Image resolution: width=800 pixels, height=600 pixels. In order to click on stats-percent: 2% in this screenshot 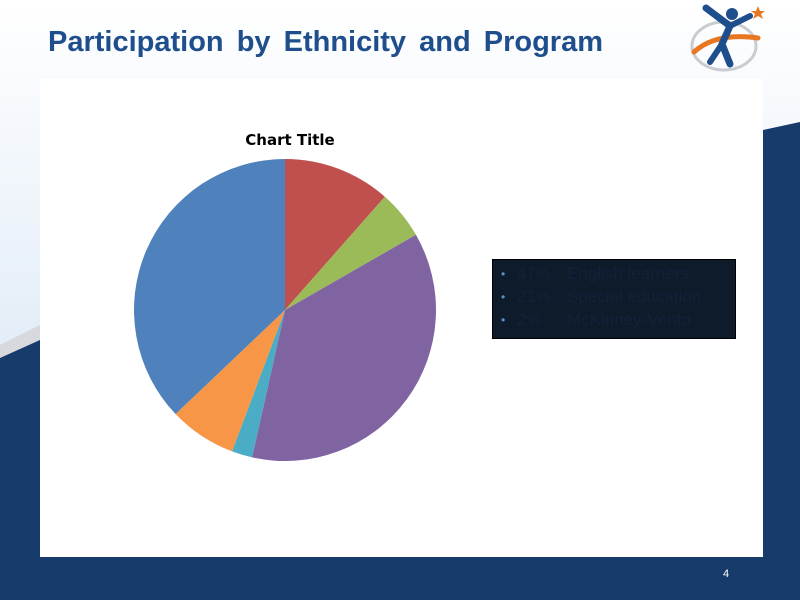, I will do `click(529, 319)`.